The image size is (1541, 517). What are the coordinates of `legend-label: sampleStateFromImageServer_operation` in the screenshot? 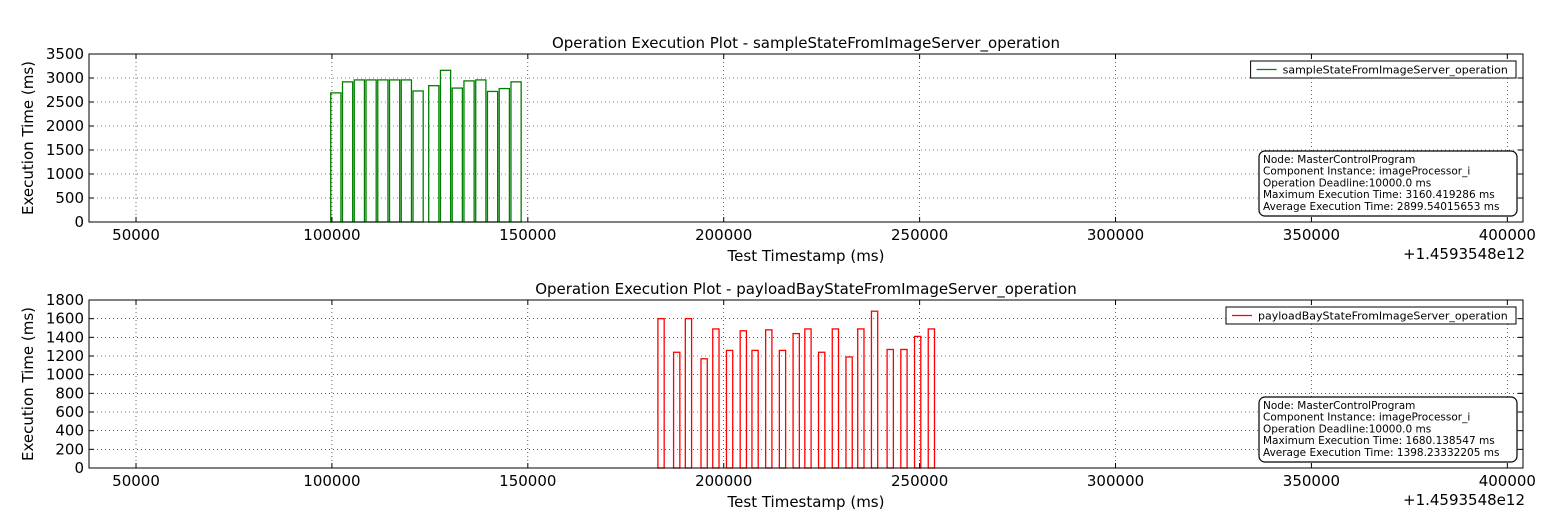 It's located at (1395, 70).